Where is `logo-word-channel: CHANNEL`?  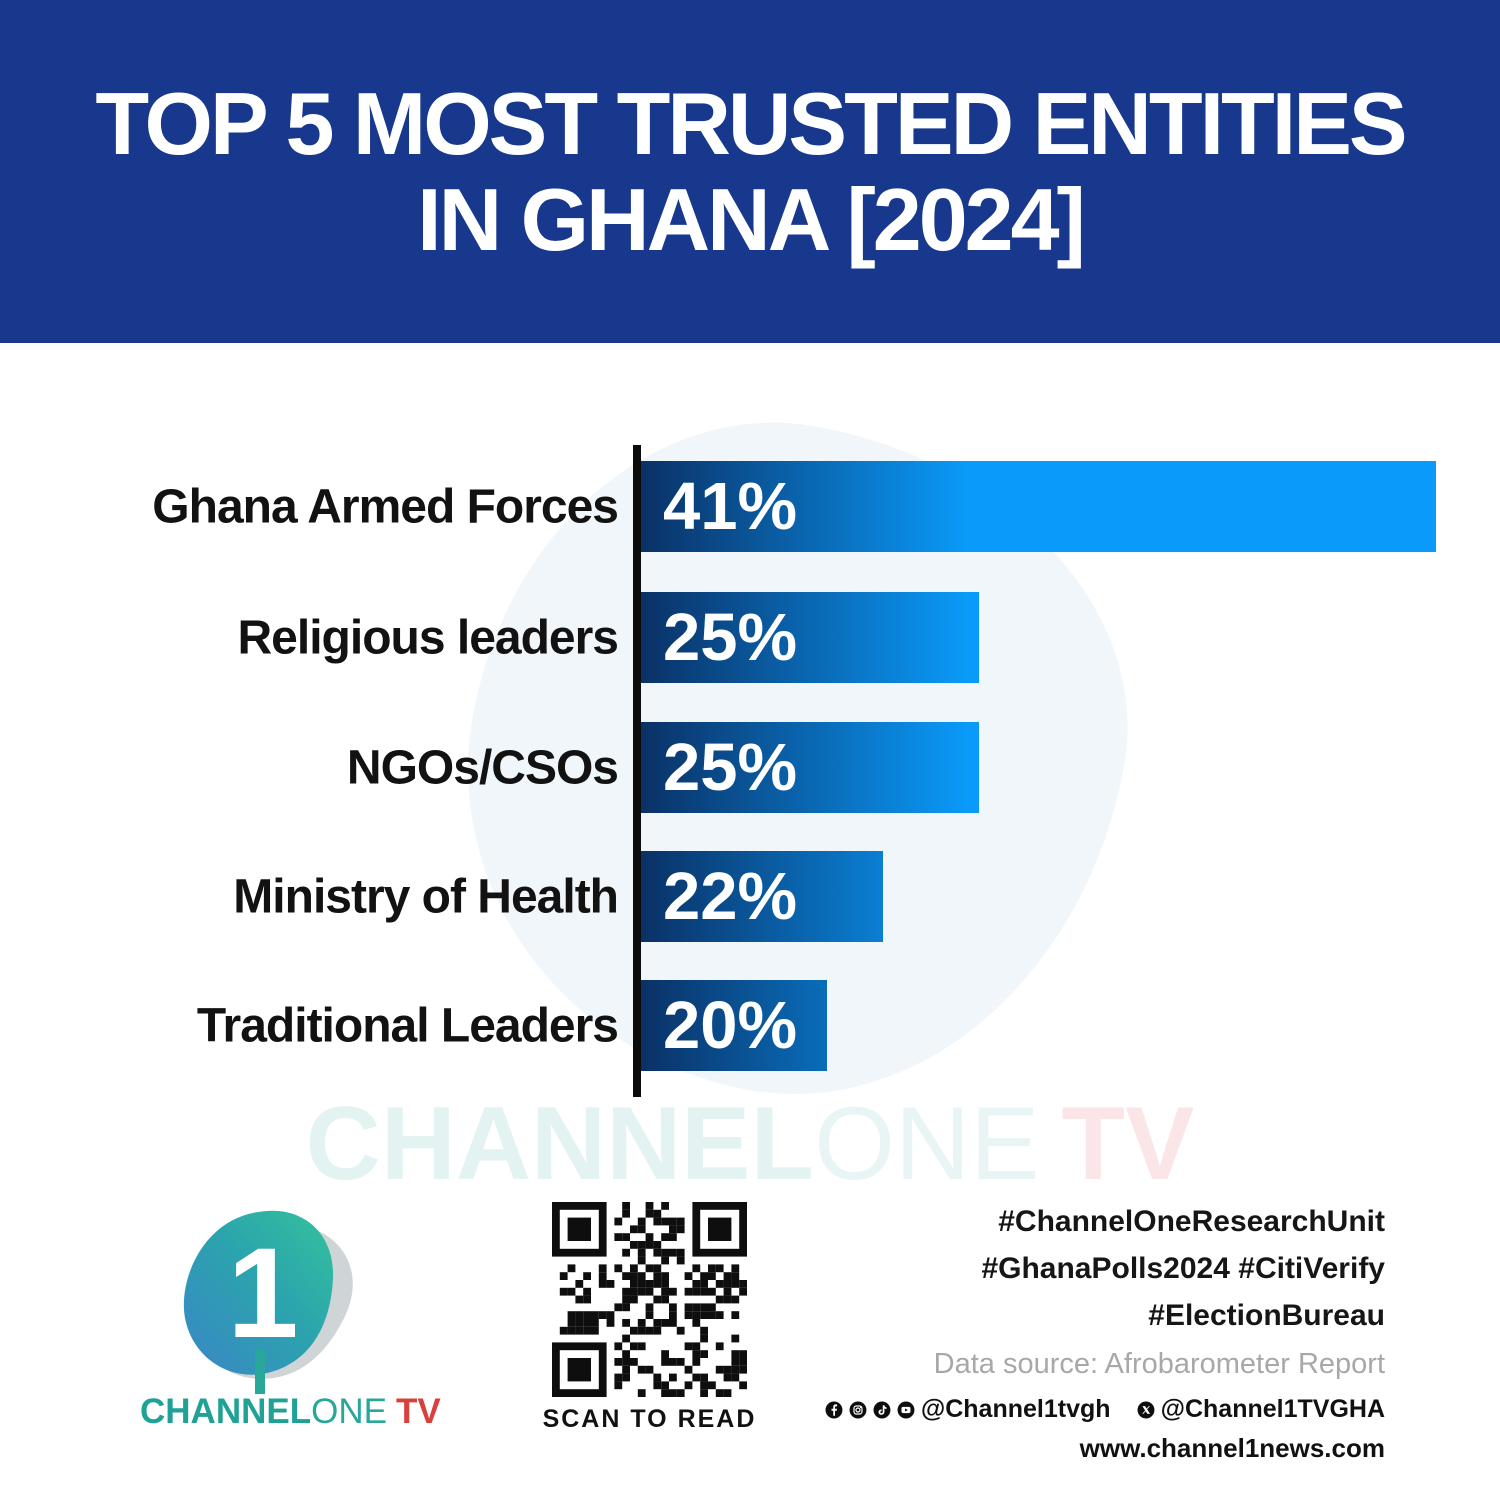 logo-word-channel: CHANNEL is located at coordinates (226, 1411).